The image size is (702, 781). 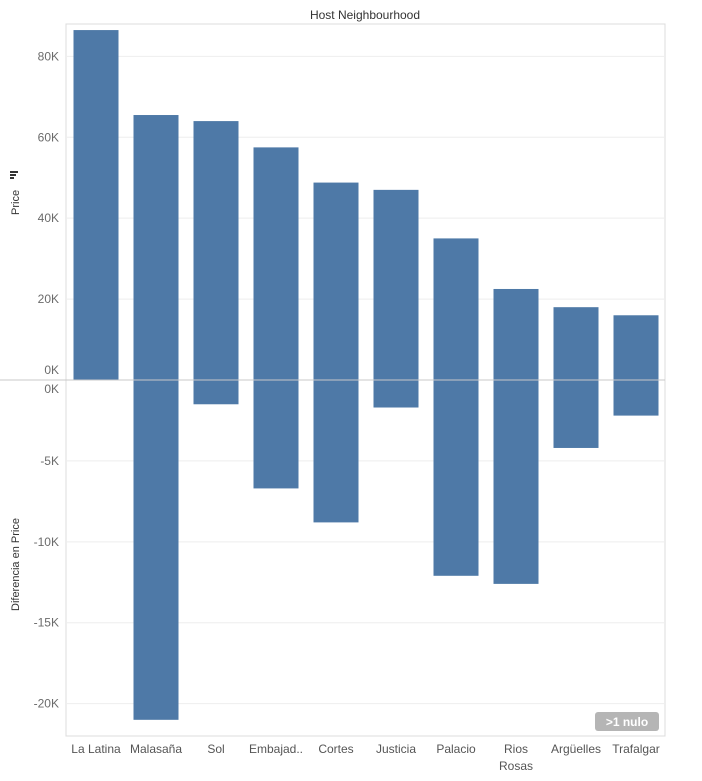 What do you see at coordinates (51, 370) in the screenshot?
I see `y-tick-label-price: 0K` at bounding box center [51, 370].